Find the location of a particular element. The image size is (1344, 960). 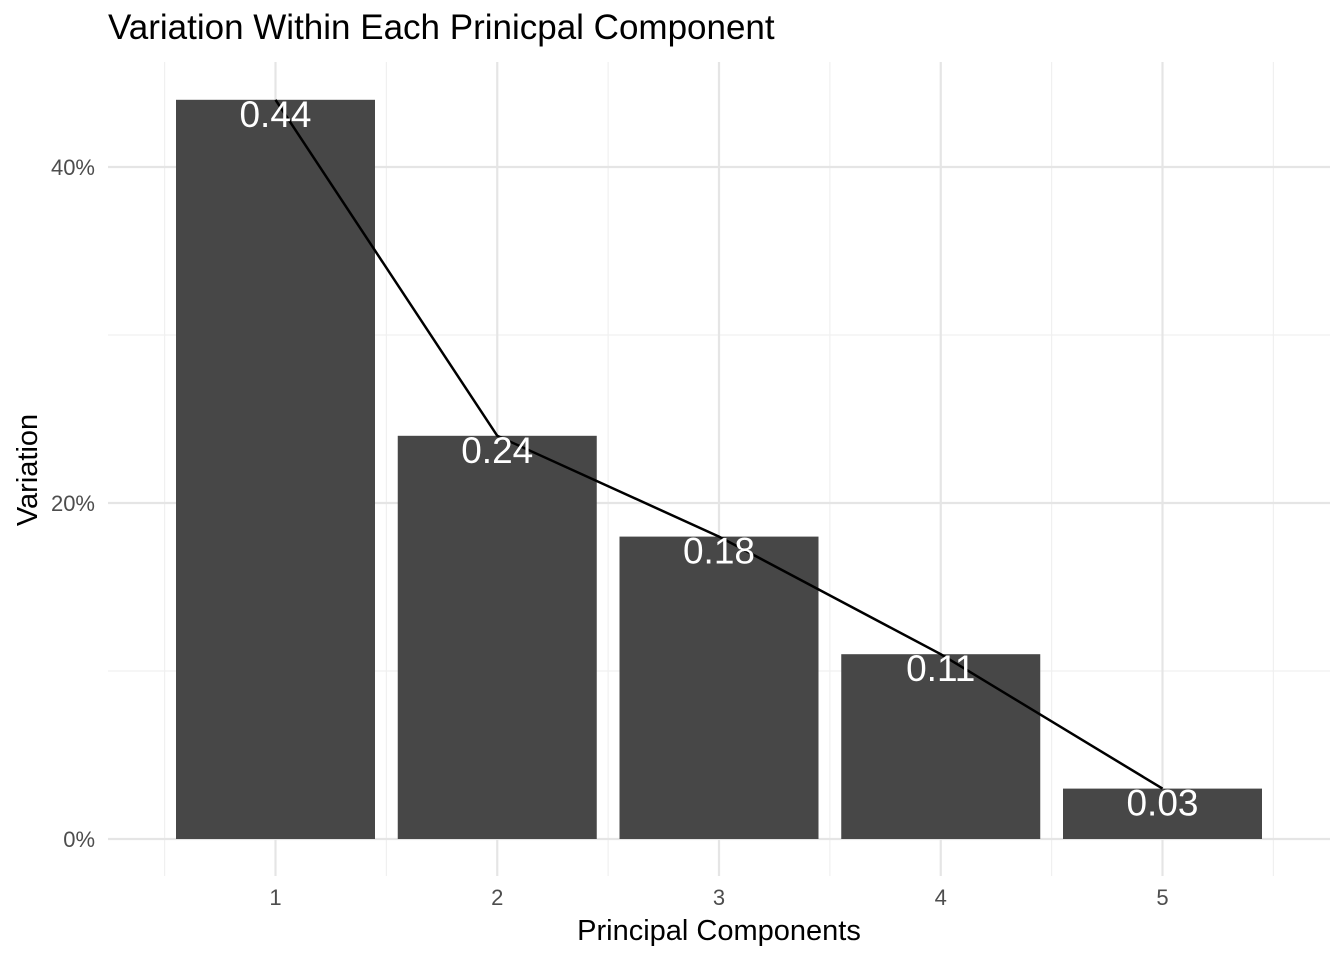

x-tick-label: 3 is located at coordinates (719, 897).